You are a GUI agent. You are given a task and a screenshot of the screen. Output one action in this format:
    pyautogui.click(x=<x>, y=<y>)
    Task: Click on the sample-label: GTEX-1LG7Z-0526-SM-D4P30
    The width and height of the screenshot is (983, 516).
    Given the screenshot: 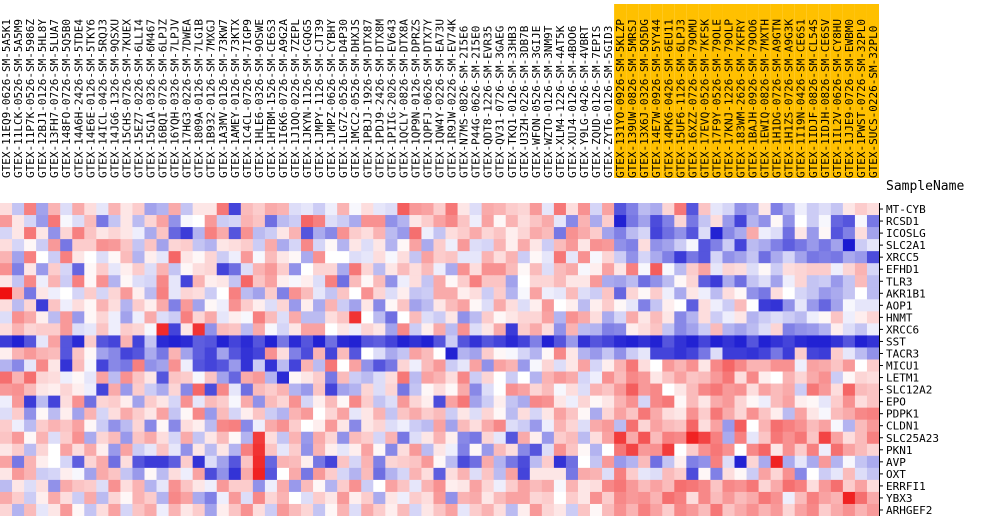 What is the action you would take?
    pyautogui.click(x=343, y=98)
    